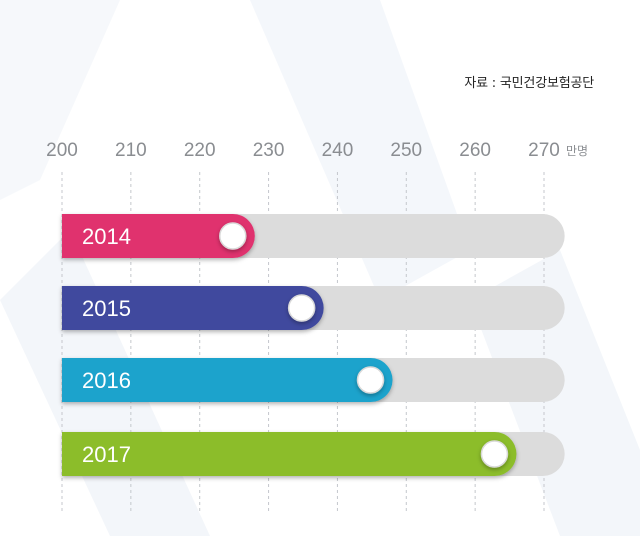 This screenshot has height=536, width=640. Describe the element at coordinates (406, 150) in the screenshot. I see `x-tick-label: 250` at that location.